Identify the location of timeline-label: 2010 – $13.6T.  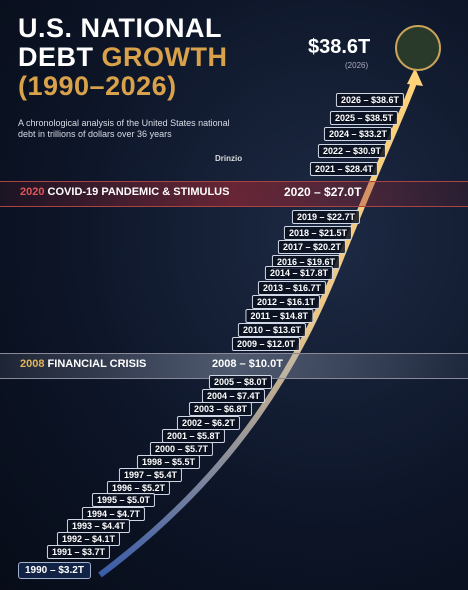
(271, 330).